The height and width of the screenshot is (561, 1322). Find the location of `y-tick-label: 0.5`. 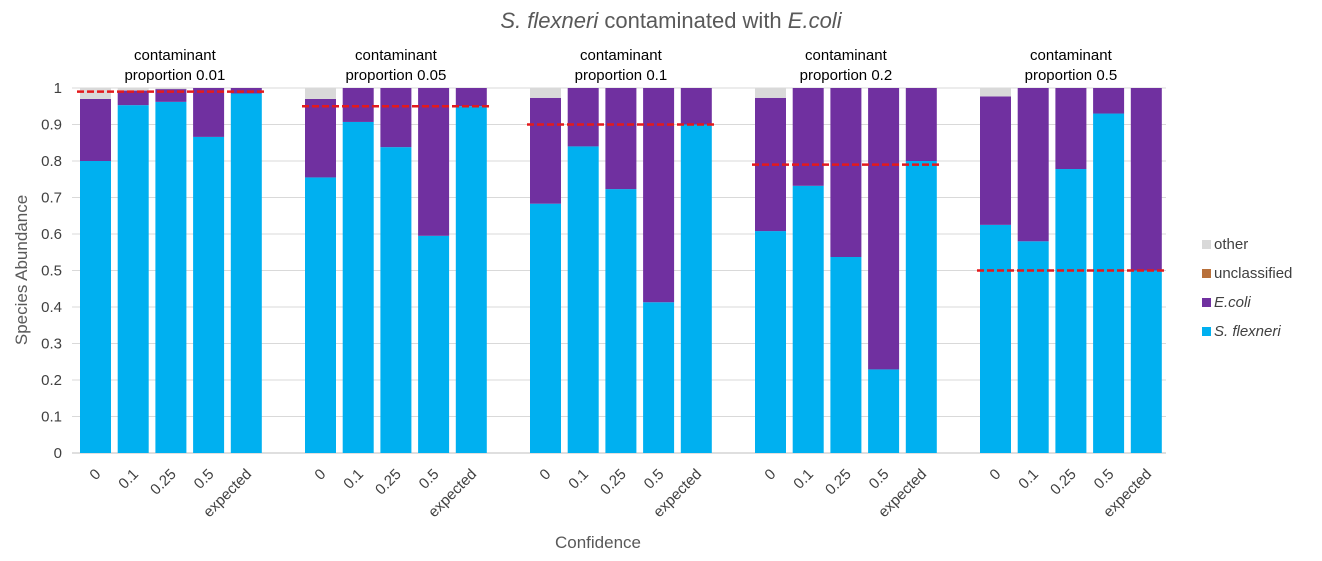

y-tick-label: 0.5 is located at coordinates (51, 271).